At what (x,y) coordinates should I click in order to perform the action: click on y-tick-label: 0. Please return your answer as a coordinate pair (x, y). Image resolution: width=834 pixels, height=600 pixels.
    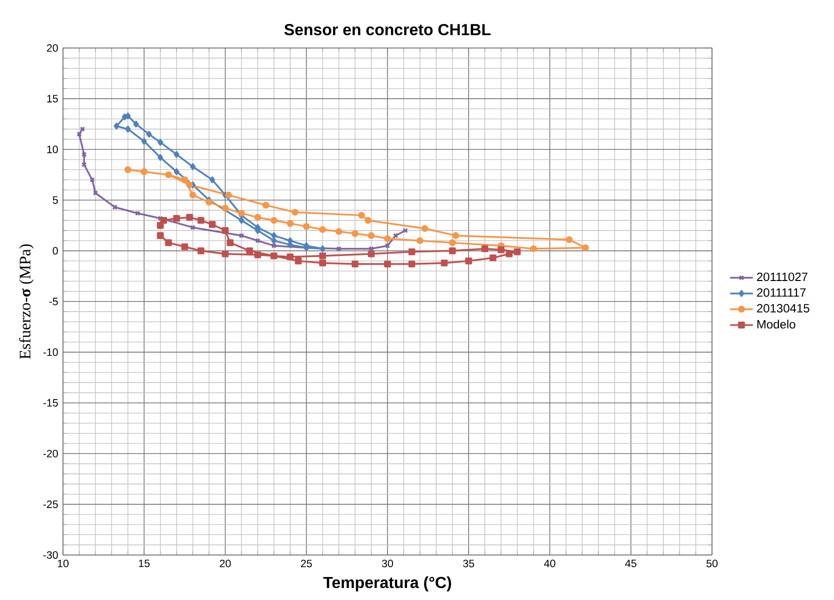
    Looking at the image, I should click on (55, 251).